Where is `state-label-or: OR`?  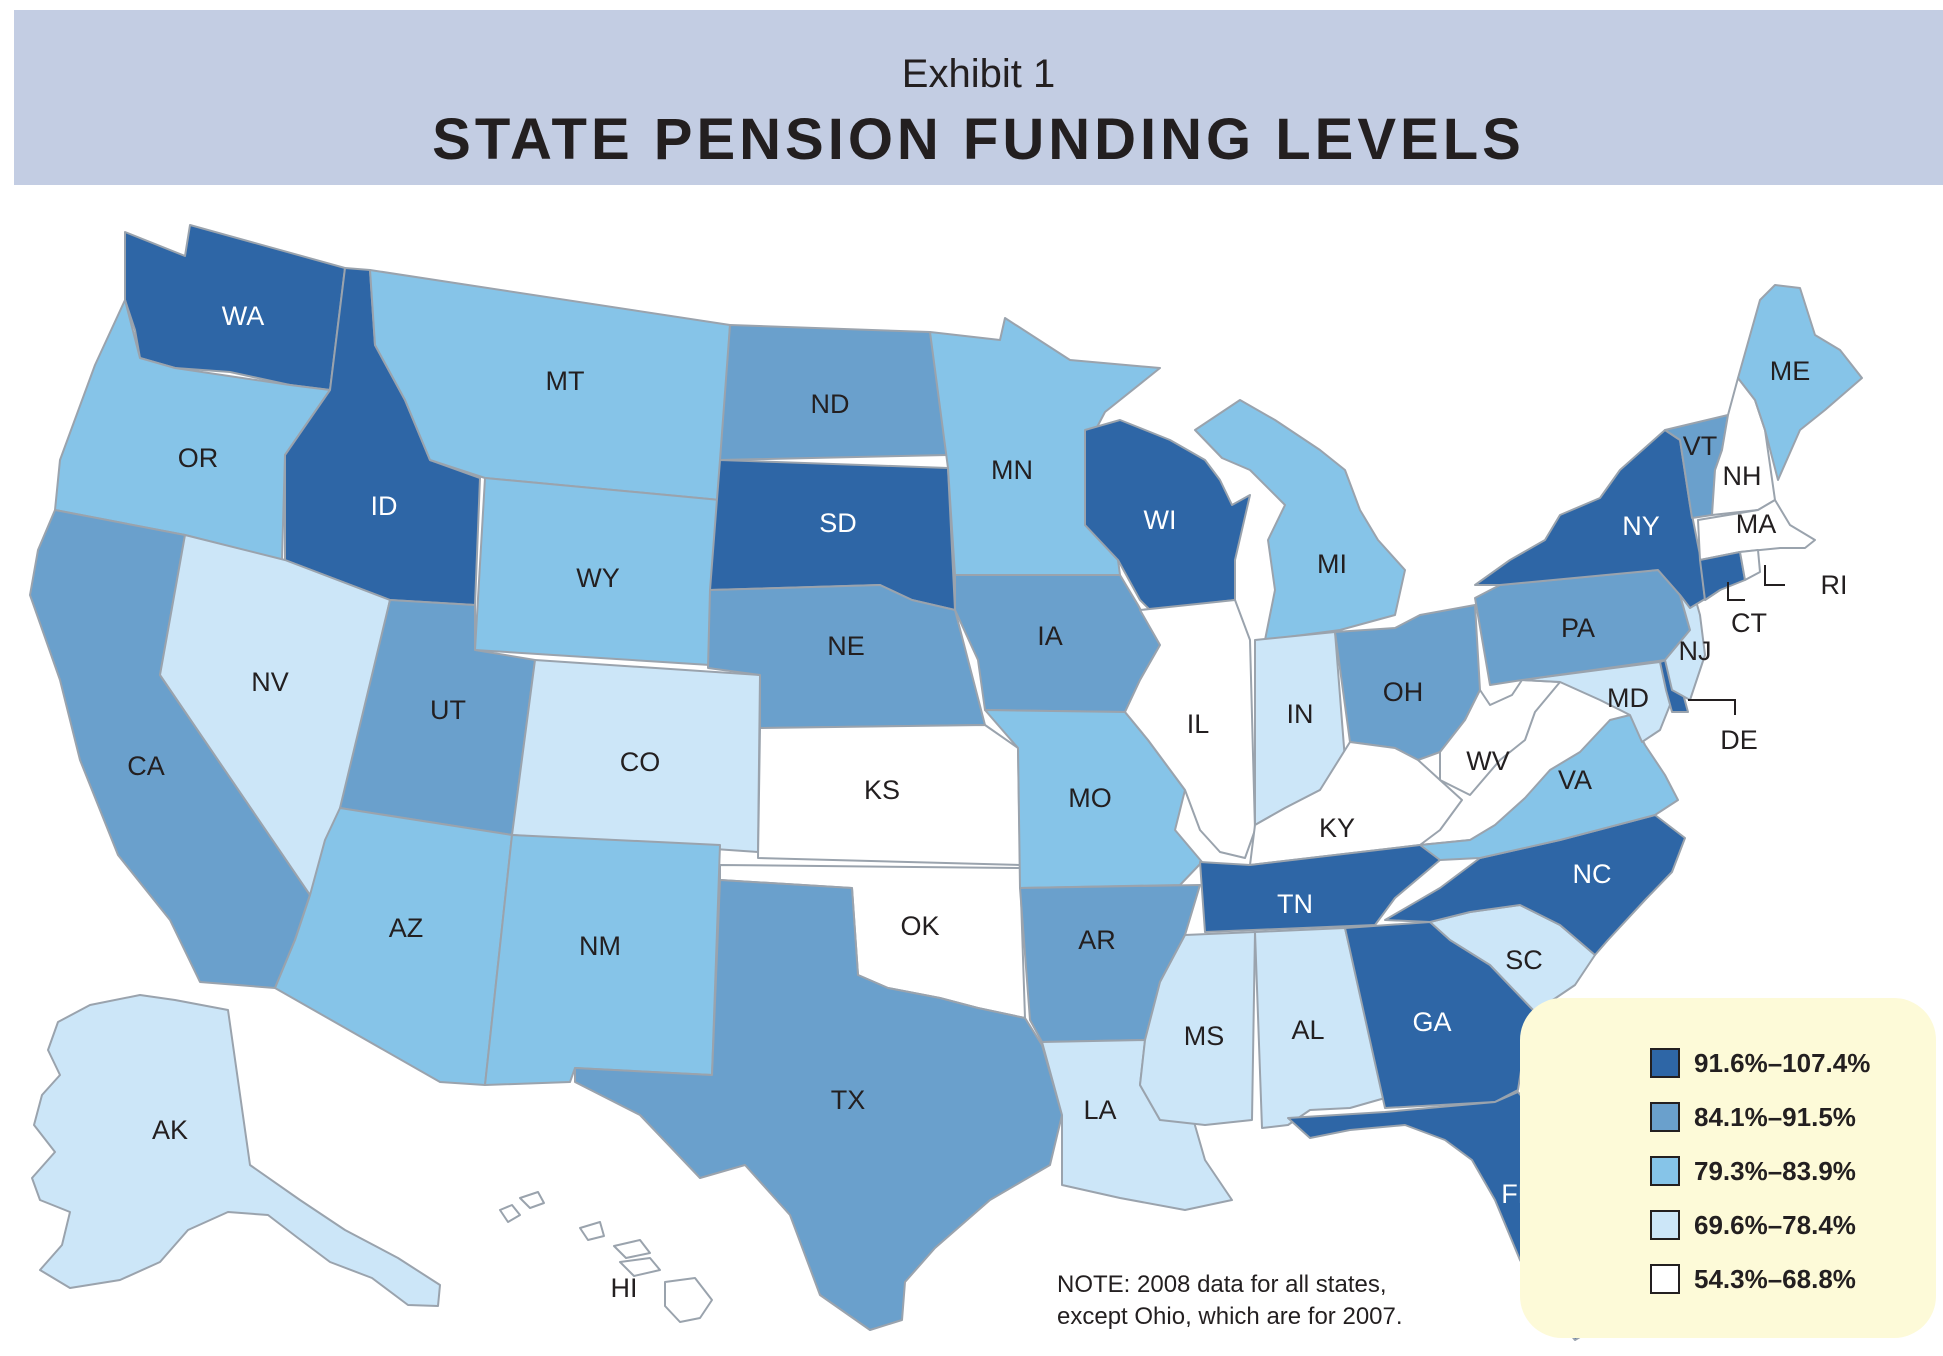 state-label-or: OR is located at coordinates (198, 458).